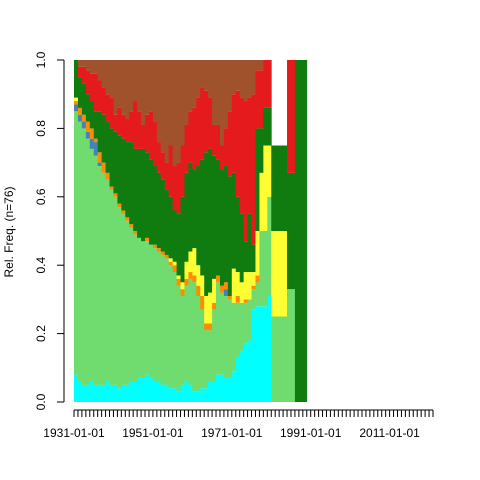  Describe the element at coordinates (182, 292) in the screenshot. I see `band-orange-1958` at that location.